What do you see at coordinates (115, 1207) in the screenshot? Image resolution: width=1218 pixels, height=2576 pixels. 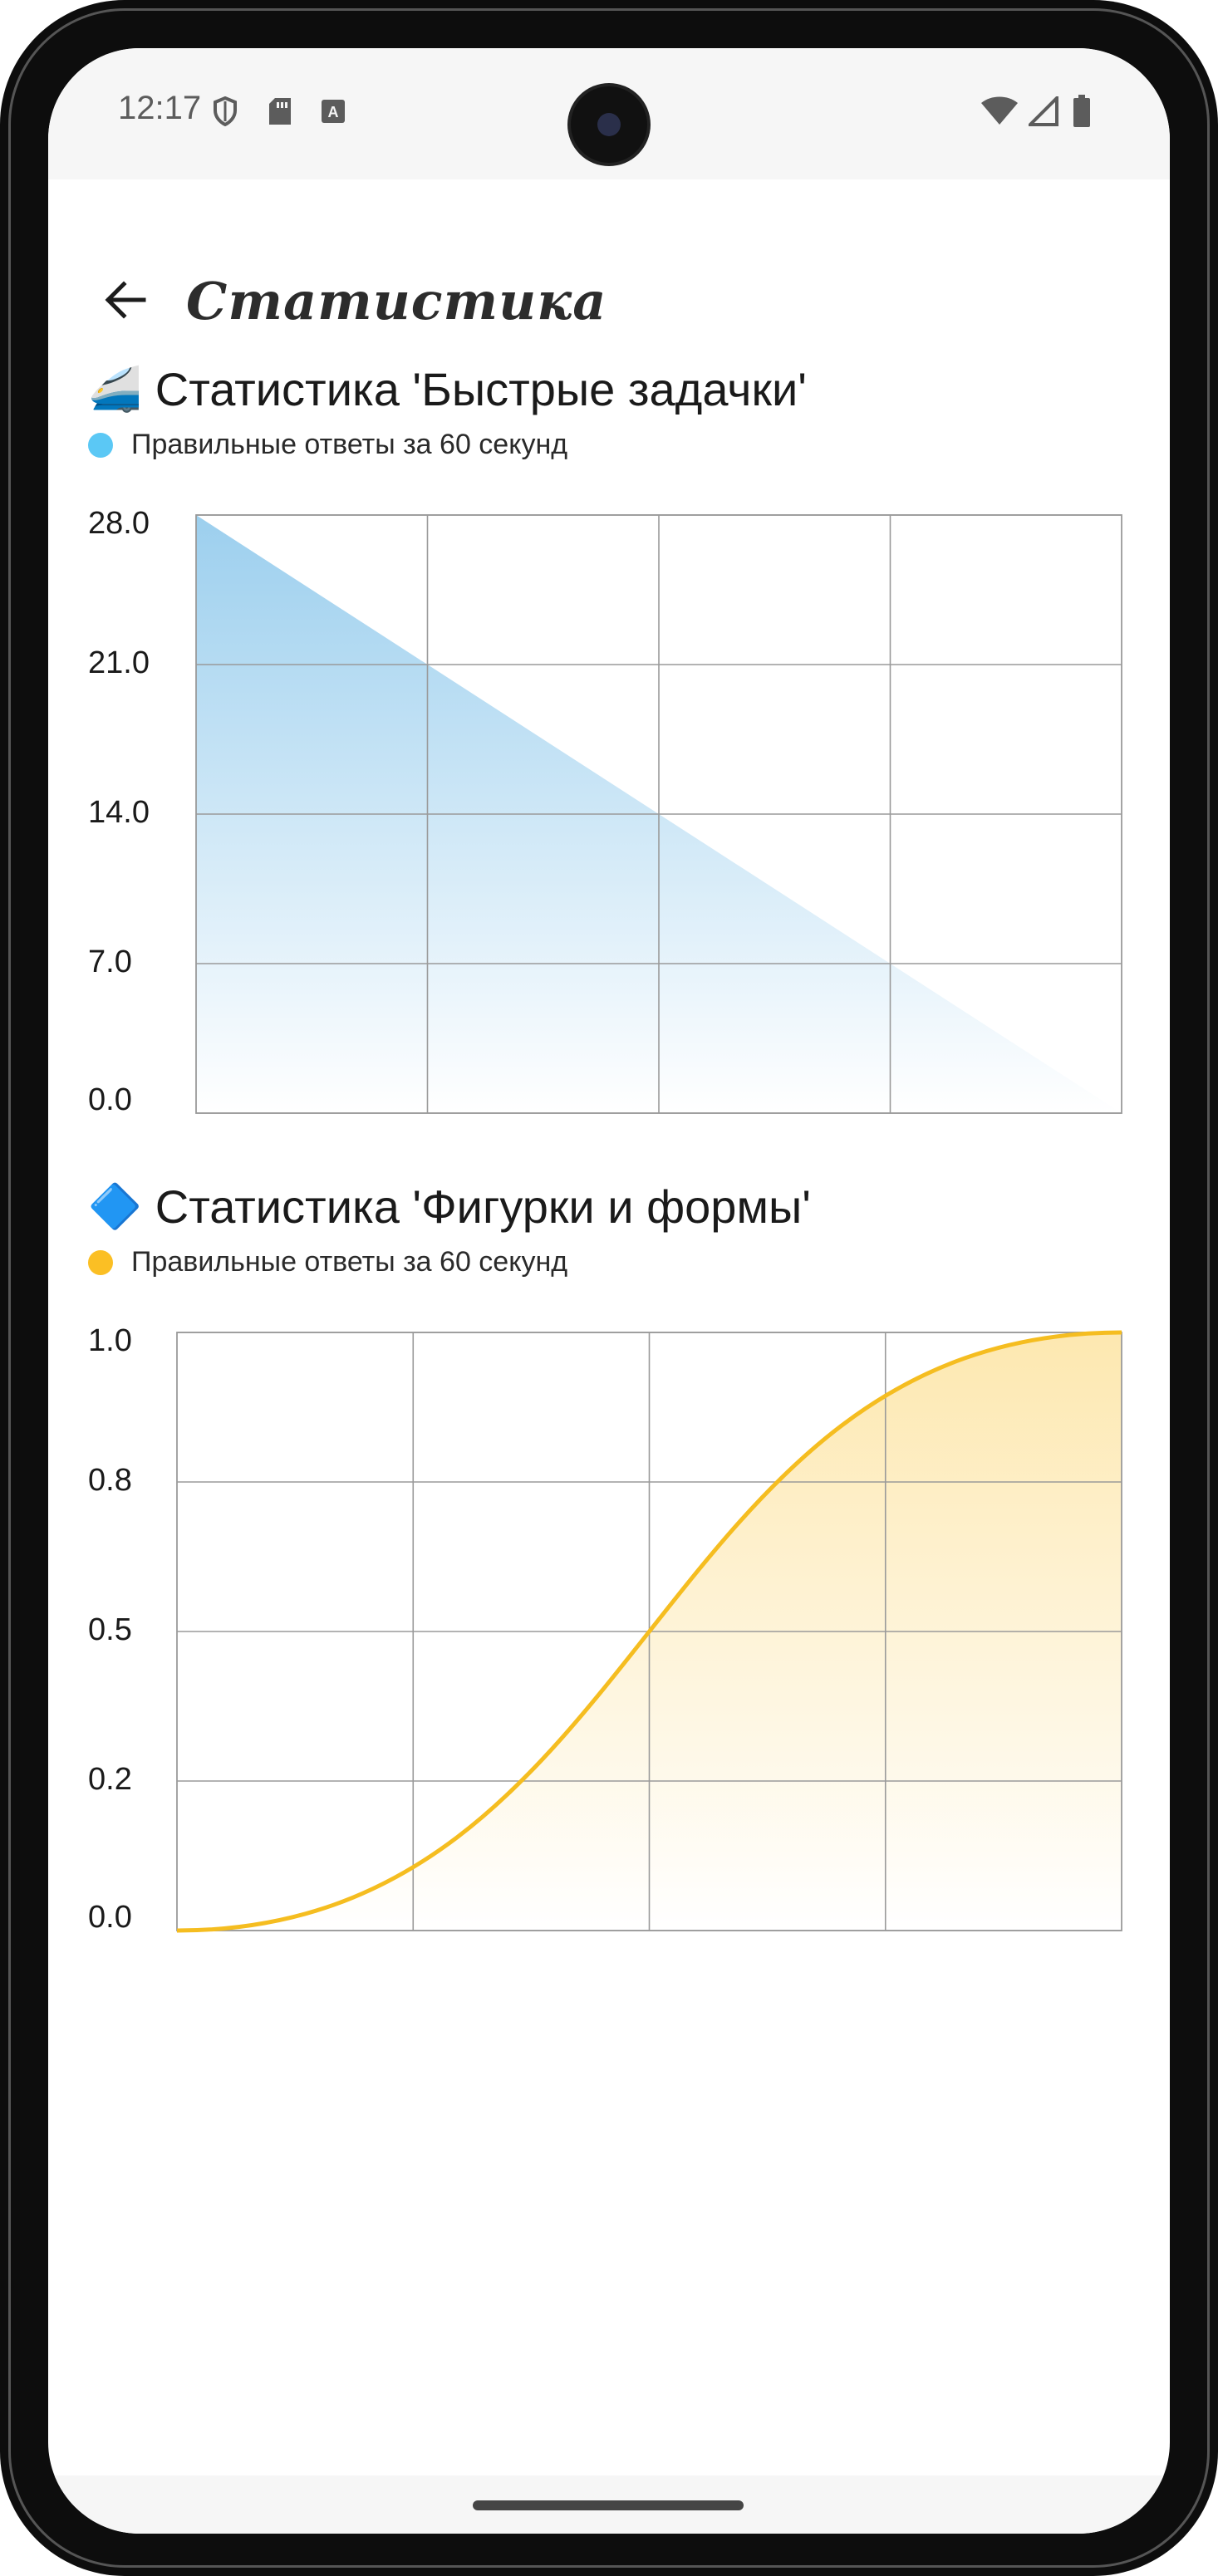 I see `diamond-icon: 🔷` at bounding box center [115, 1207].